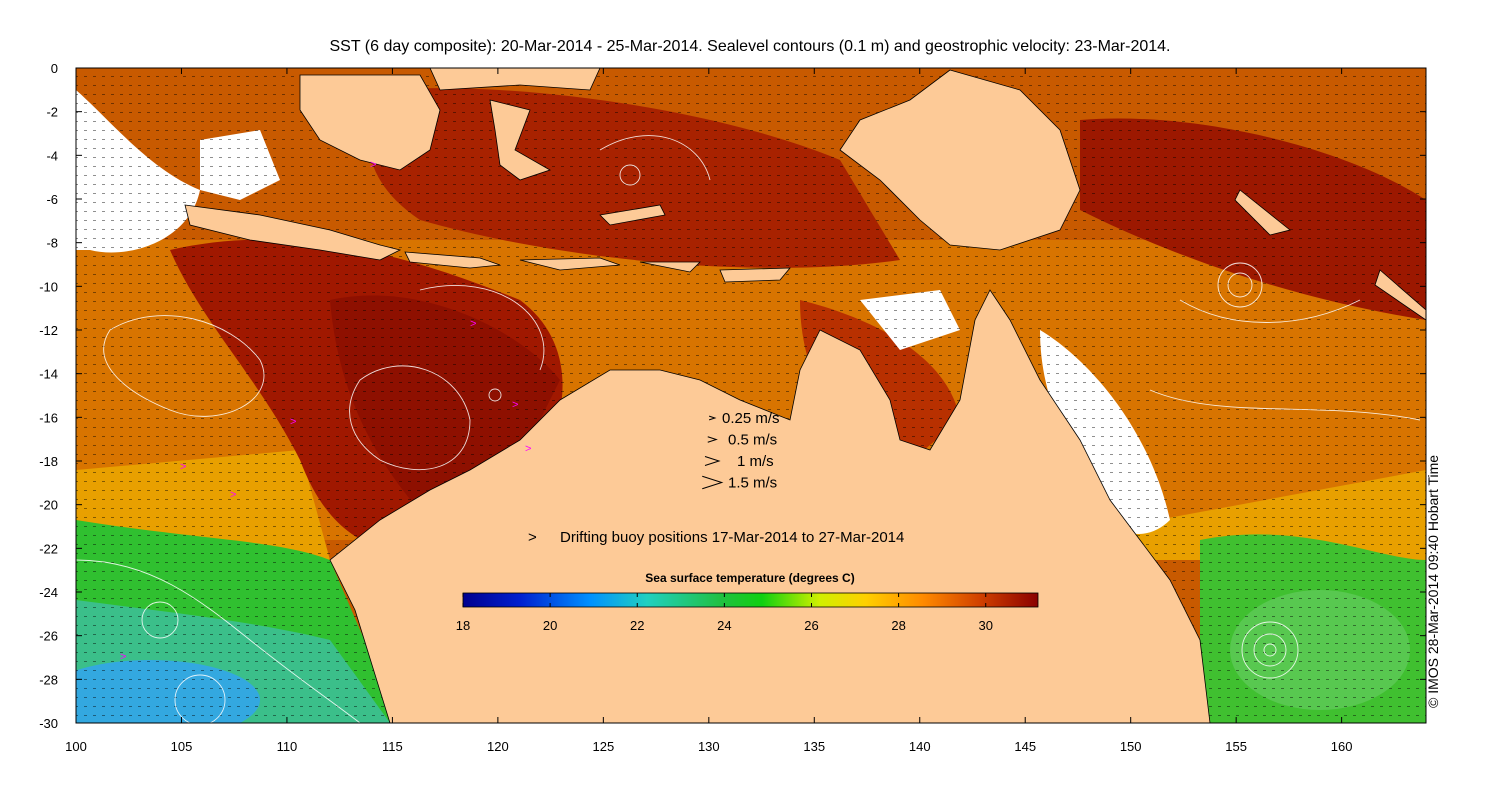 This screenshot has width=1500, height=790. What do you see at coordinates (48, 548) in the screenshot?
I see `y-tick-label: -22` at bounding box center [48, 548].